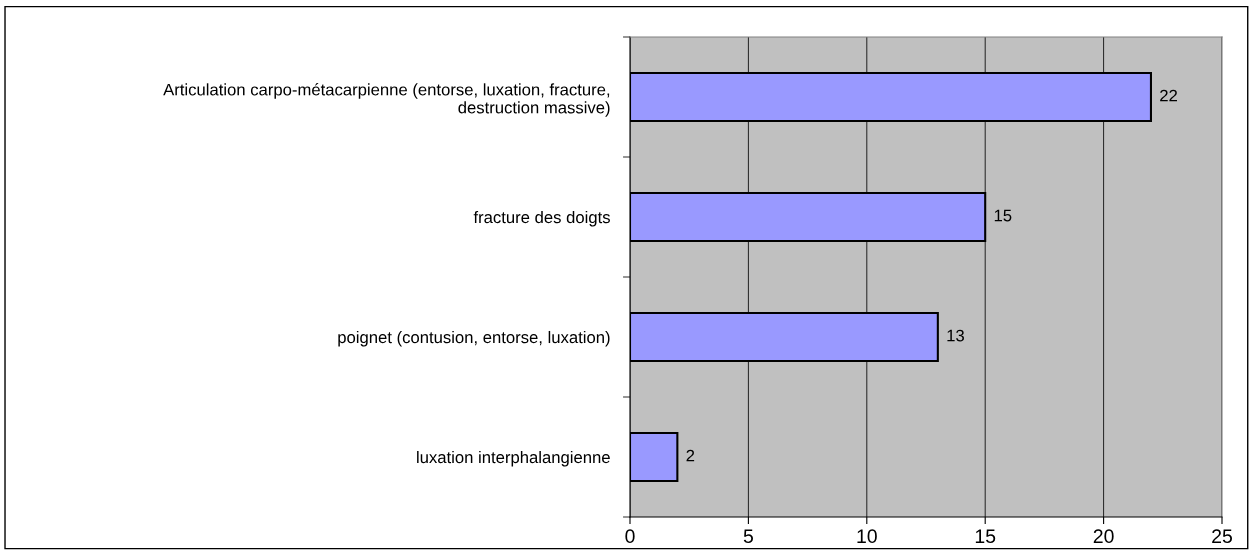 The width and height of the screenshot is (1254, 553). I want to click on data-label: 2, so click(690, 455).